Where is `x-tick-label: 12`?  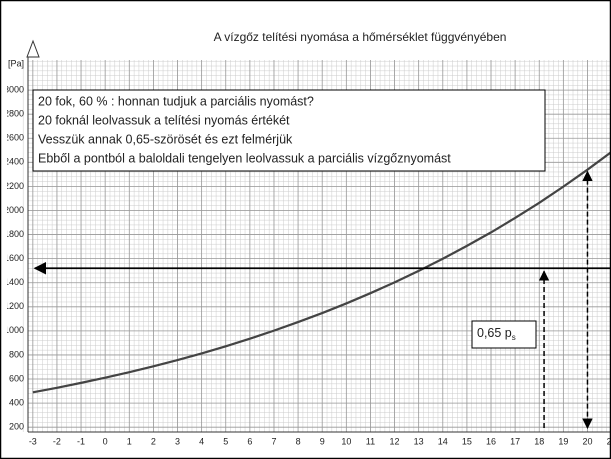
x-tick-label: 12 is located at coordinates (395, 441).